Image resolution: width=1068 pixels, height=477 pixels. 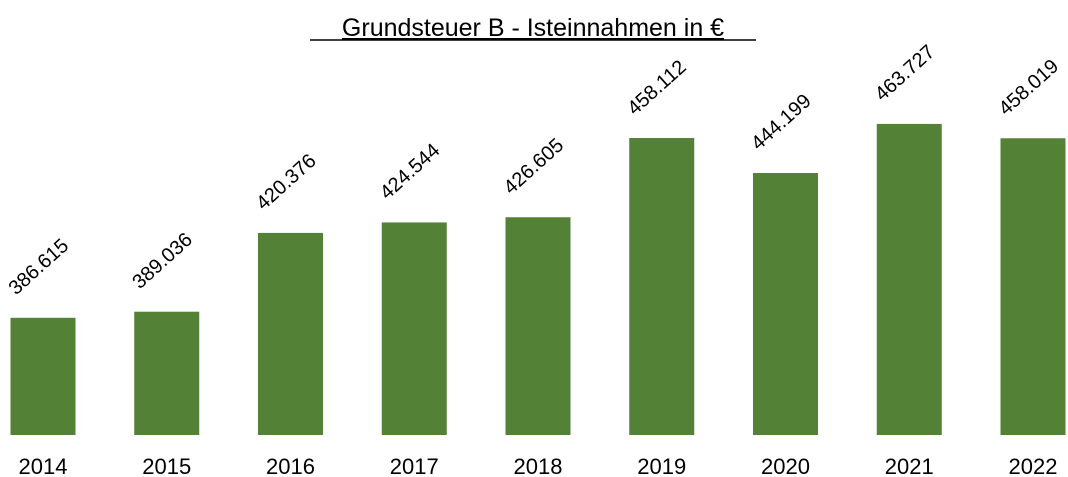 What do you see at coordinates (162, 261) in the screenshot?
I see `data-label: 389.036` at bounding box center [162, 261].